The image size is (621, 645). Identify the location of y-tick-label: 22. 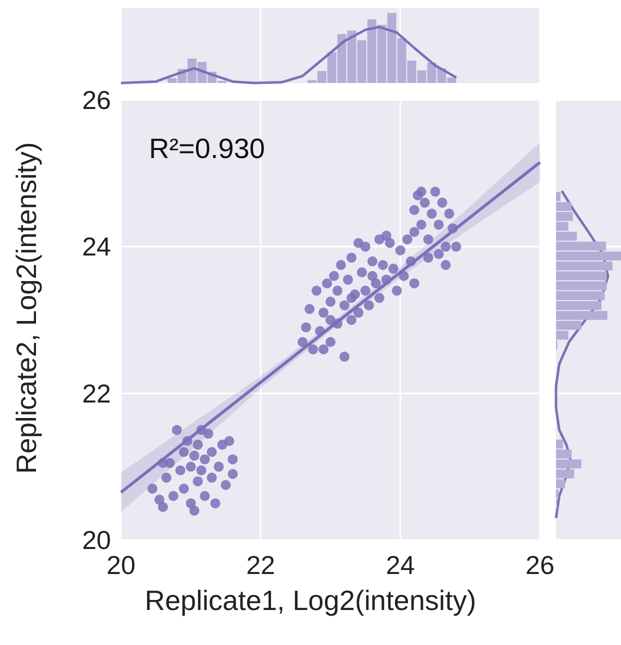
(96, 393).